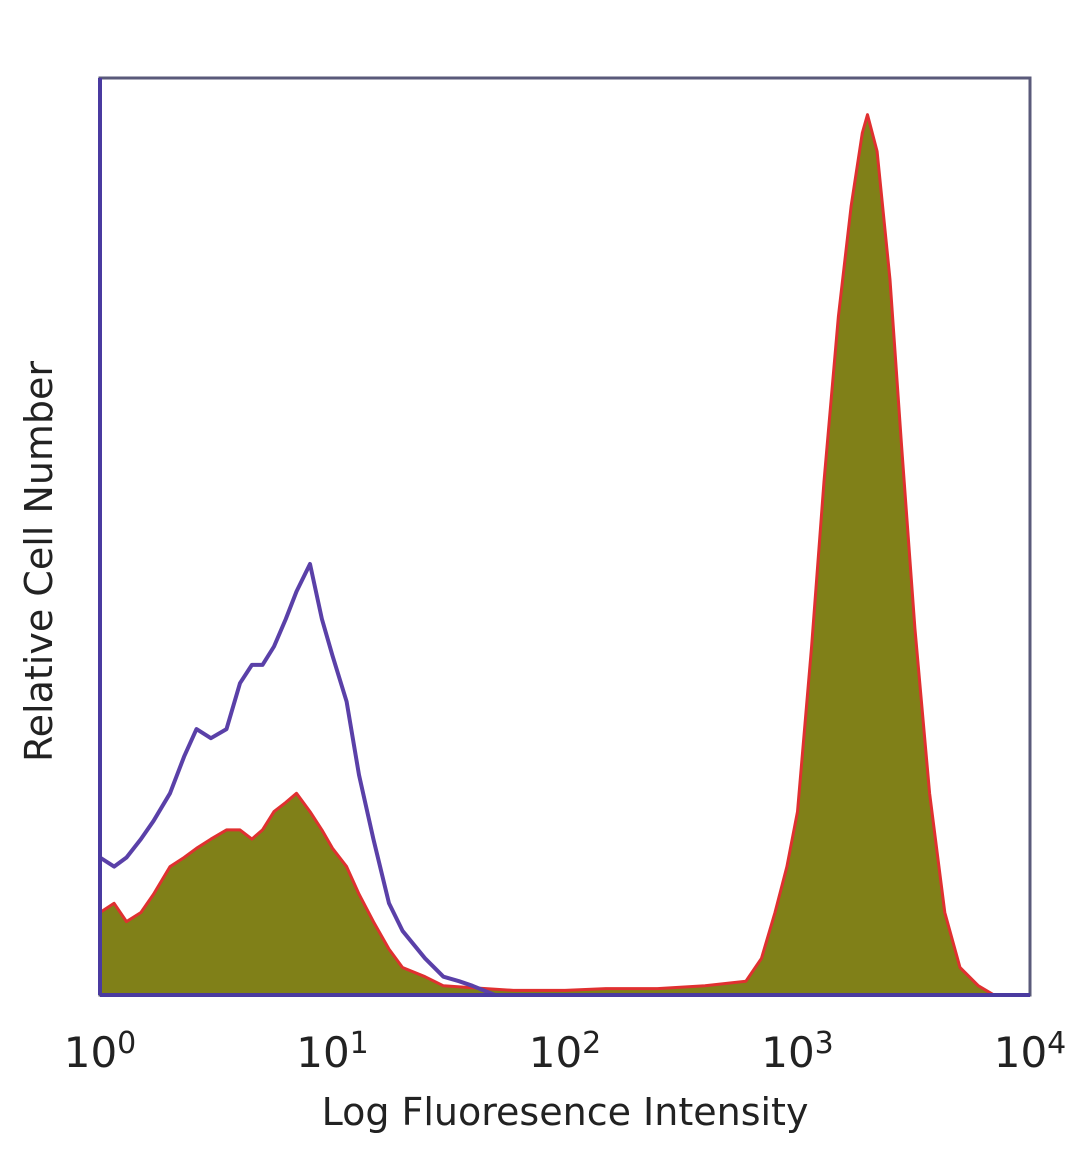 The image size is (1080, 1169). What do you see at coordinates (565, 1112) in the screenshot?
I see `x-axis-label: Log Fluoresence Intensity` at bounding box center [565, 1112].